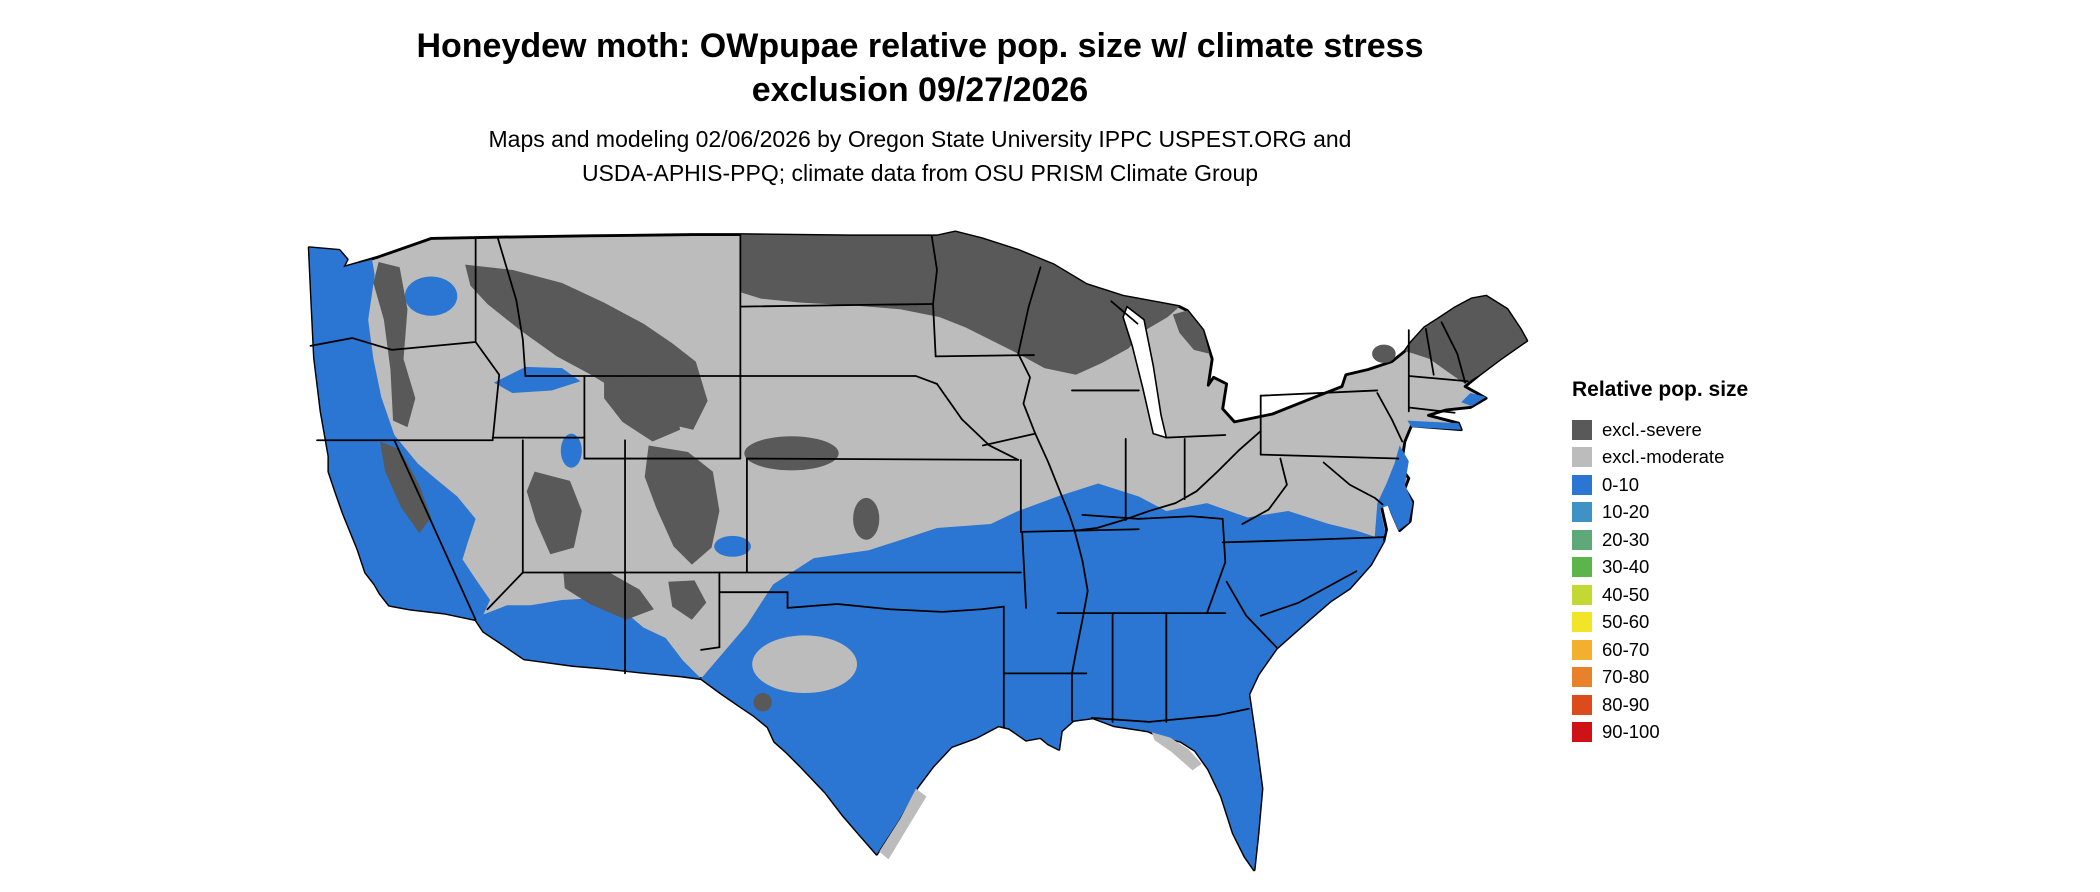  What do you see at coordinates (642, 408) in the screenshot?
I see `wyoming-ranges-region` at bounding box center [642, 408].